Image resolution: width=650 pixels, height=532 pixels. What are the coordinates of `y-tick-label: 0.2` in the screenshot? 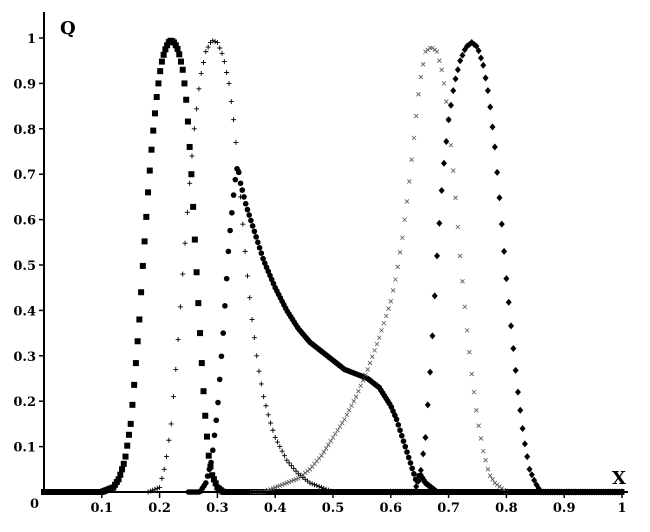 It's located at (24, 402).